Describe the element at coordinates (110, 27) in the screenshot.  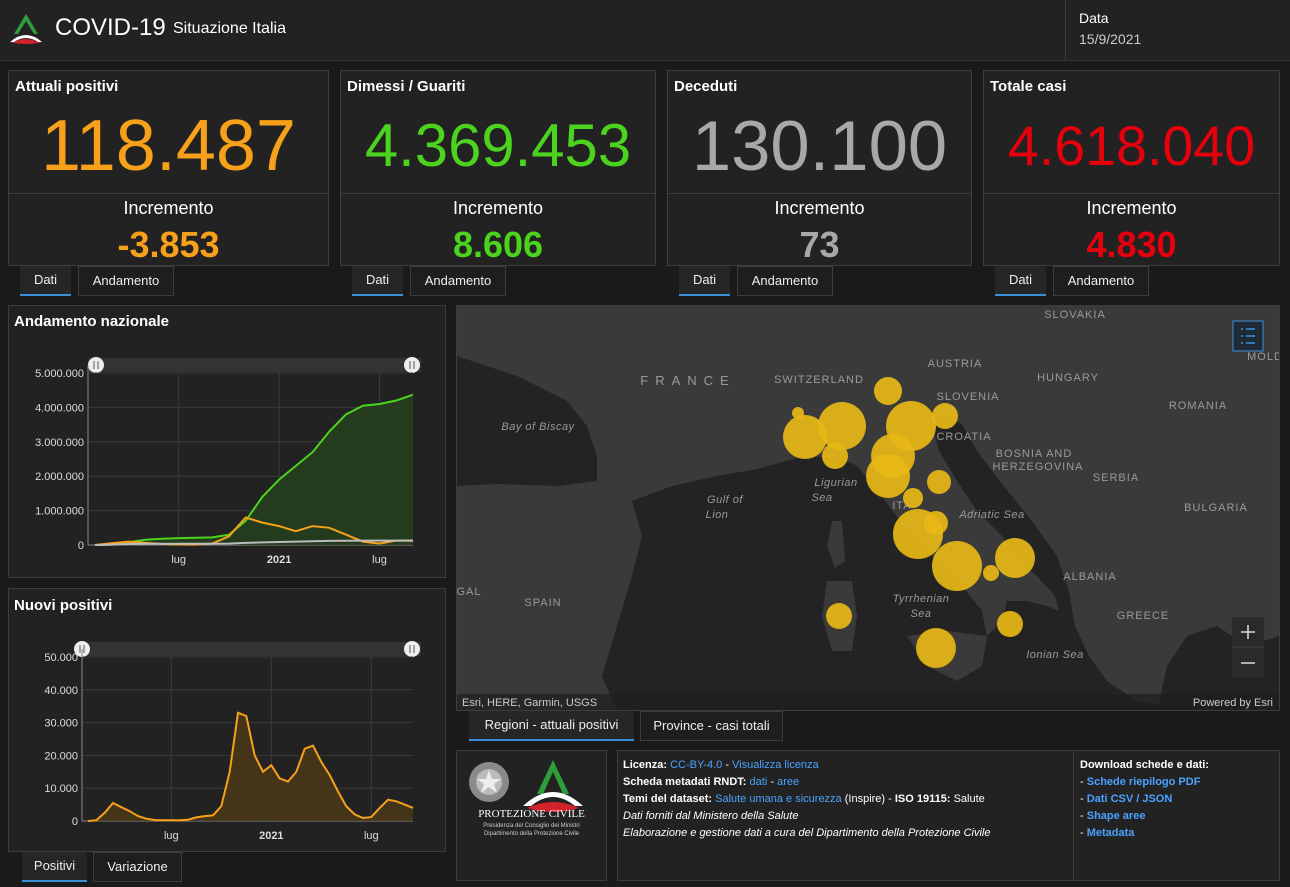
I see `app-title: COVID-19` at that location.